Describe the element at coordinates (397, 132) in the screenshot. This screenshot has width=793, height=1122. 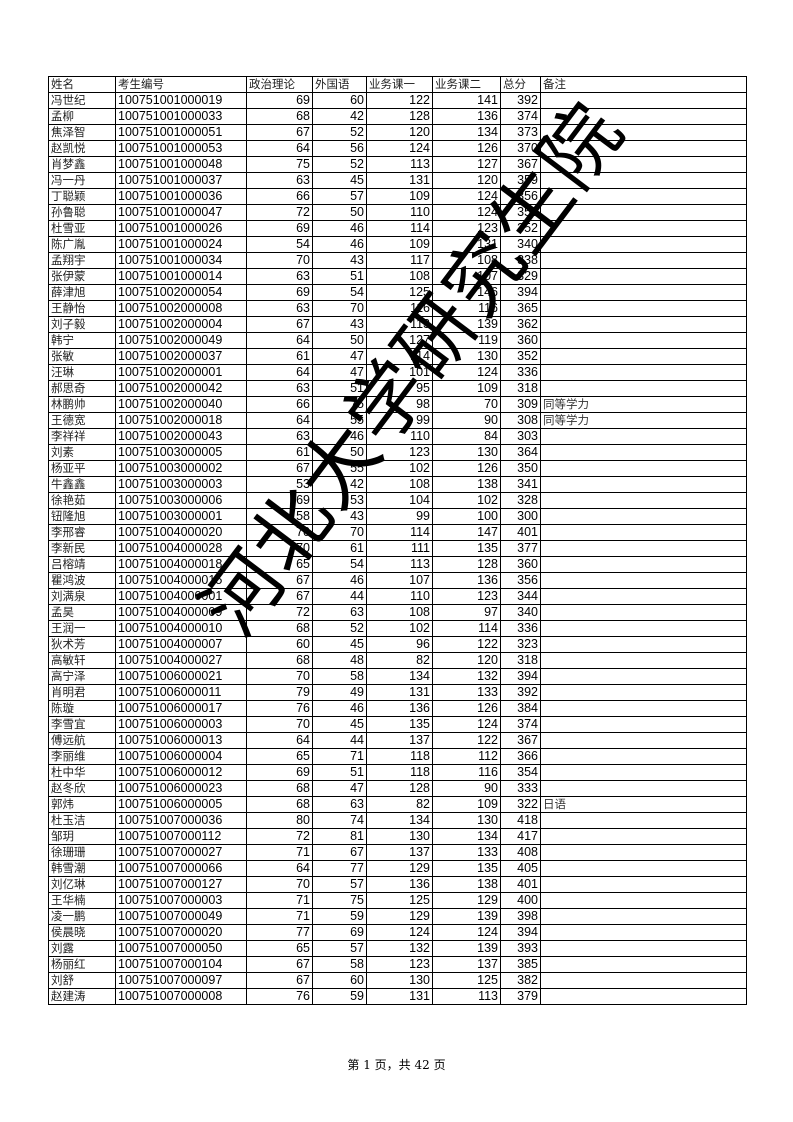
I see `table-row: 焦泽智 100751001000051 67 52 120 134 373` at that location.